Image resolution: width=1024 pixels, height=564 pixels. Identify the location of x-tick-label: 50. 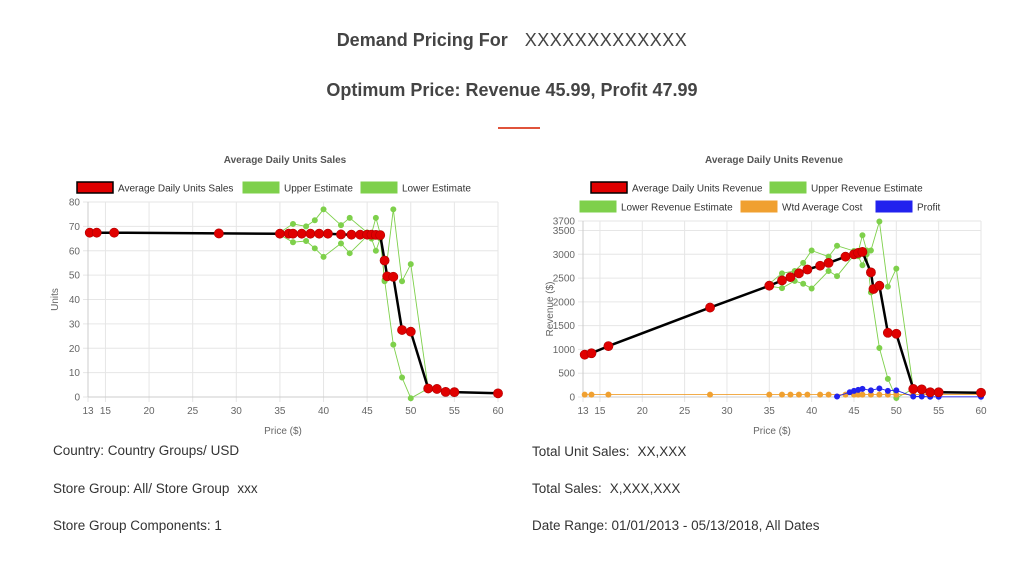
(897, 411).